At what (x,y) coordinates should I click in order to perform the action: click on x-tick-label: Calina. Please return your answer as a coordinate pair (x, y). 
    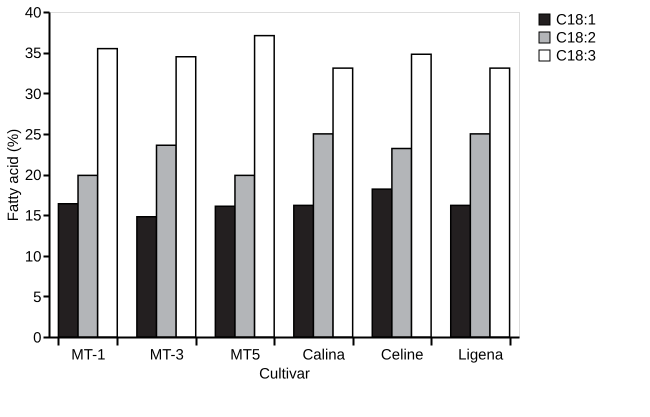
    Looking at the image, I should click on (324, 355).